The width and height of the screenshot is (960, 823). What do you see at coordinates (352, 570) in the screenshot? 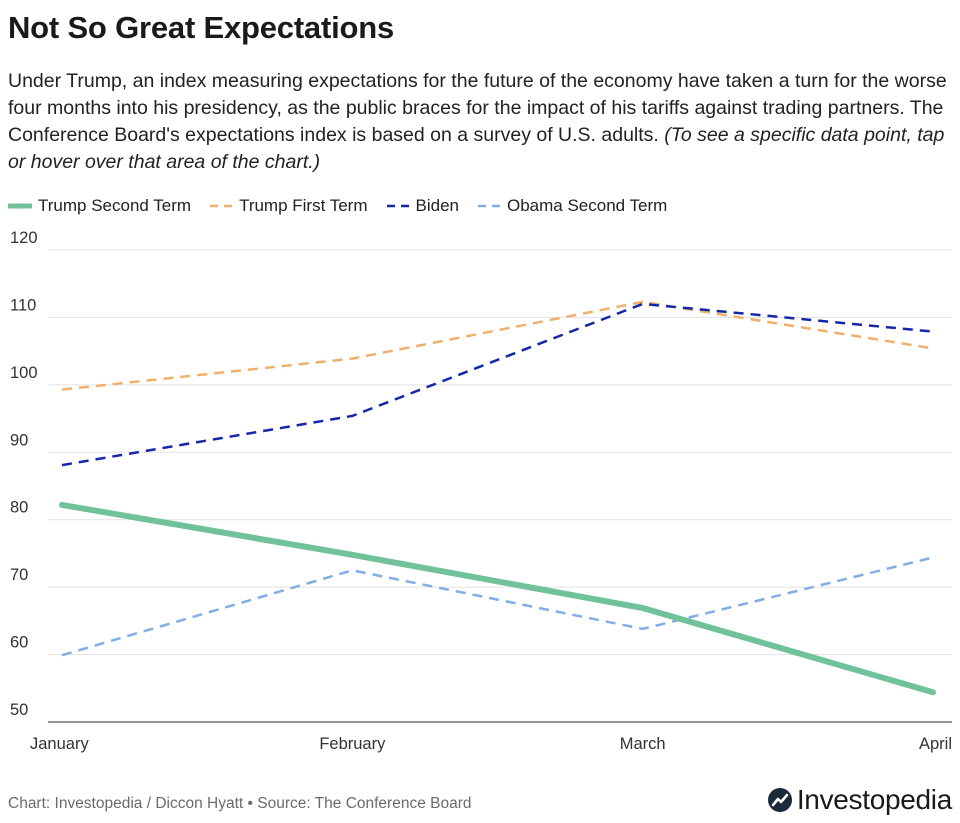
I see `data-point-obama-second-term-february` at bounding box center [352, 570].